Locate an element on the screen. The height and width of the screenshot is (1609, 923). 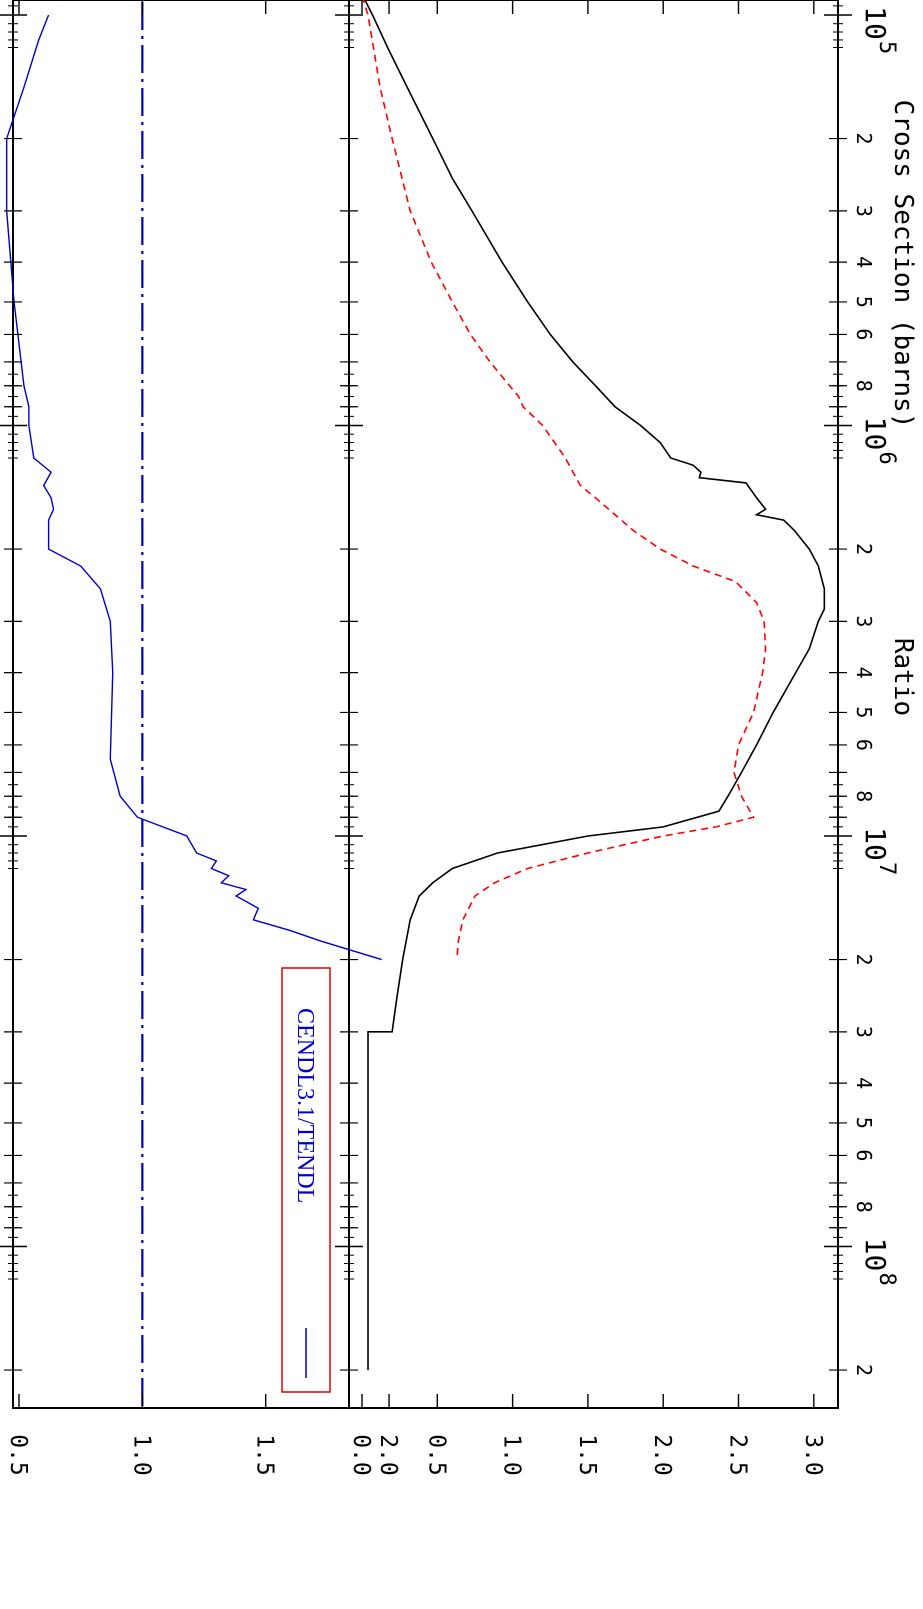
bottom-y-tick-label: 1.5 is located at coordinates (265, 1455).